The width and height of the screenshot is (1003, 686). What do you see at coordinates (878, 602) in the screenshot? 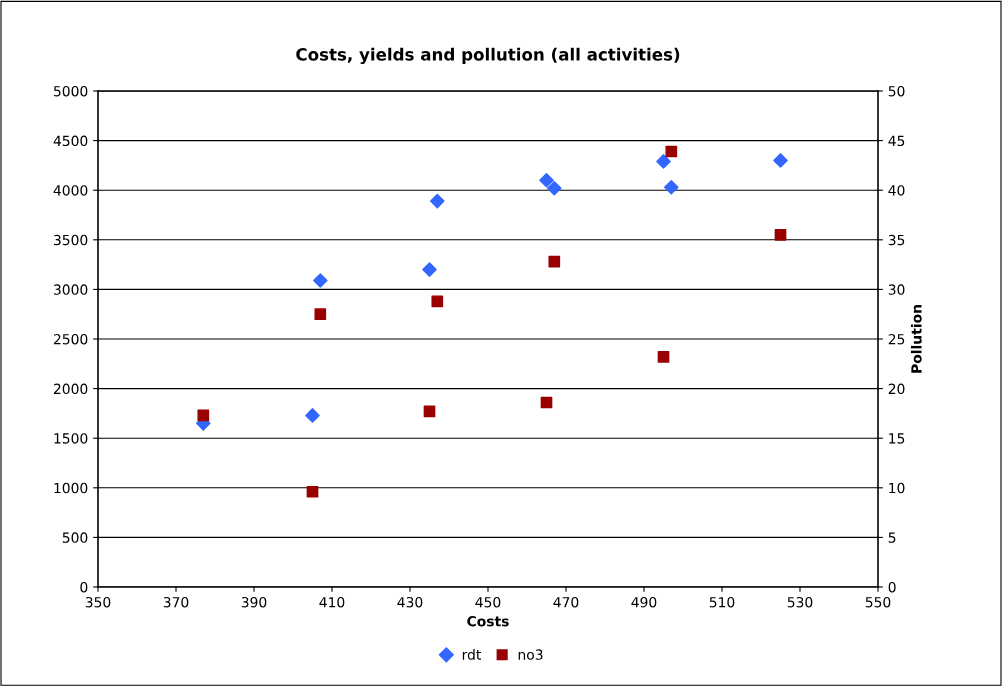
I see `x-tick-label: 550` at bounding box center [878, 602].